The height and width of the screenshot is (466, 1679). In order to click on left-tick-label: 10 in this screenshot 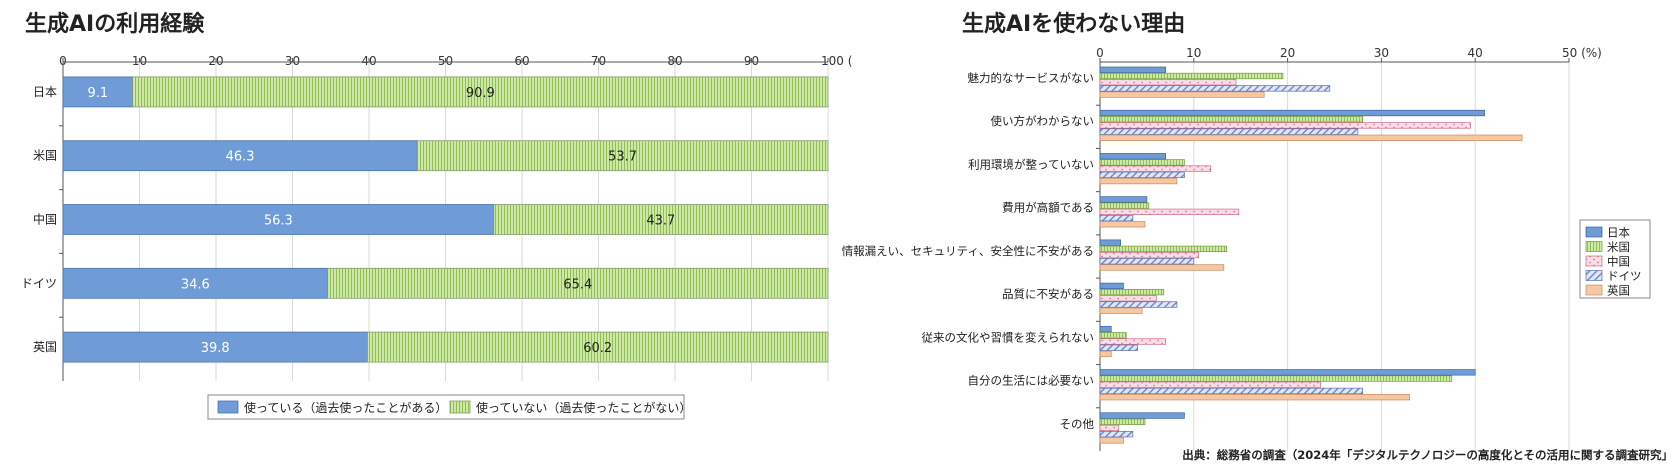, I will do `click(139, 61)`.